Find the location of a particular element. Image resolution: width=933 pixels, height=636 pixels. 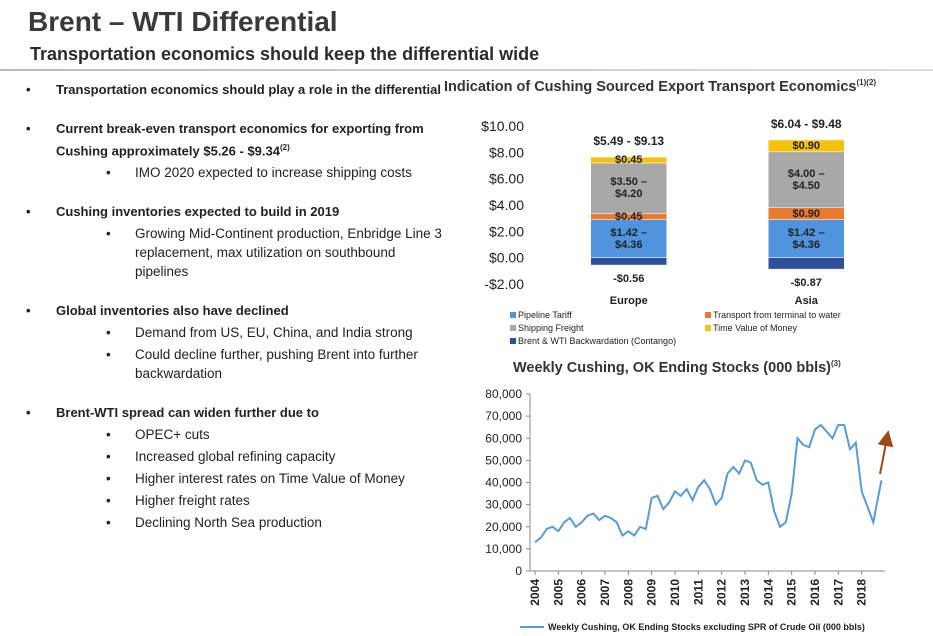

x-tick-label: 2014 is located at coordinates (768, 592).